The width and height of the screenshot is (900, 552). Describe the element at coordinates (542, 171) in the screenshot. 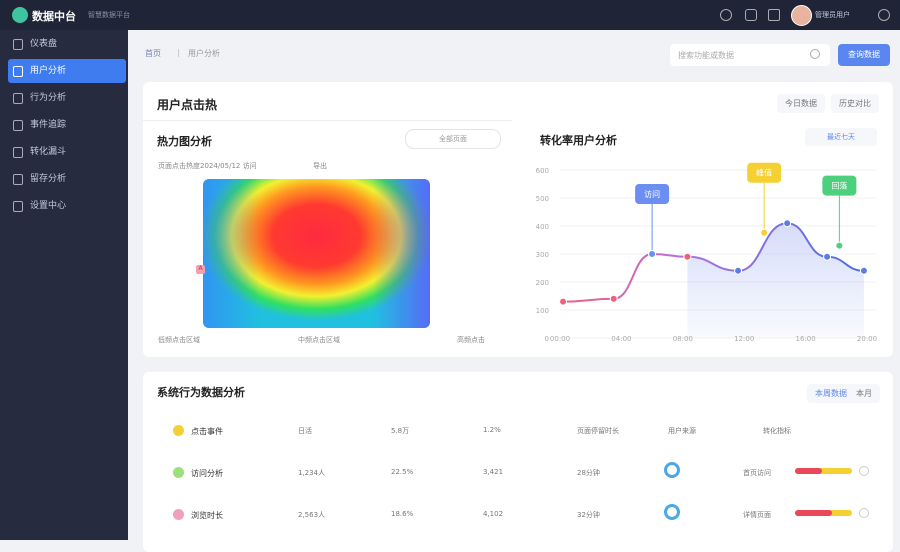

I see `y-tick-label: 600` at that location.